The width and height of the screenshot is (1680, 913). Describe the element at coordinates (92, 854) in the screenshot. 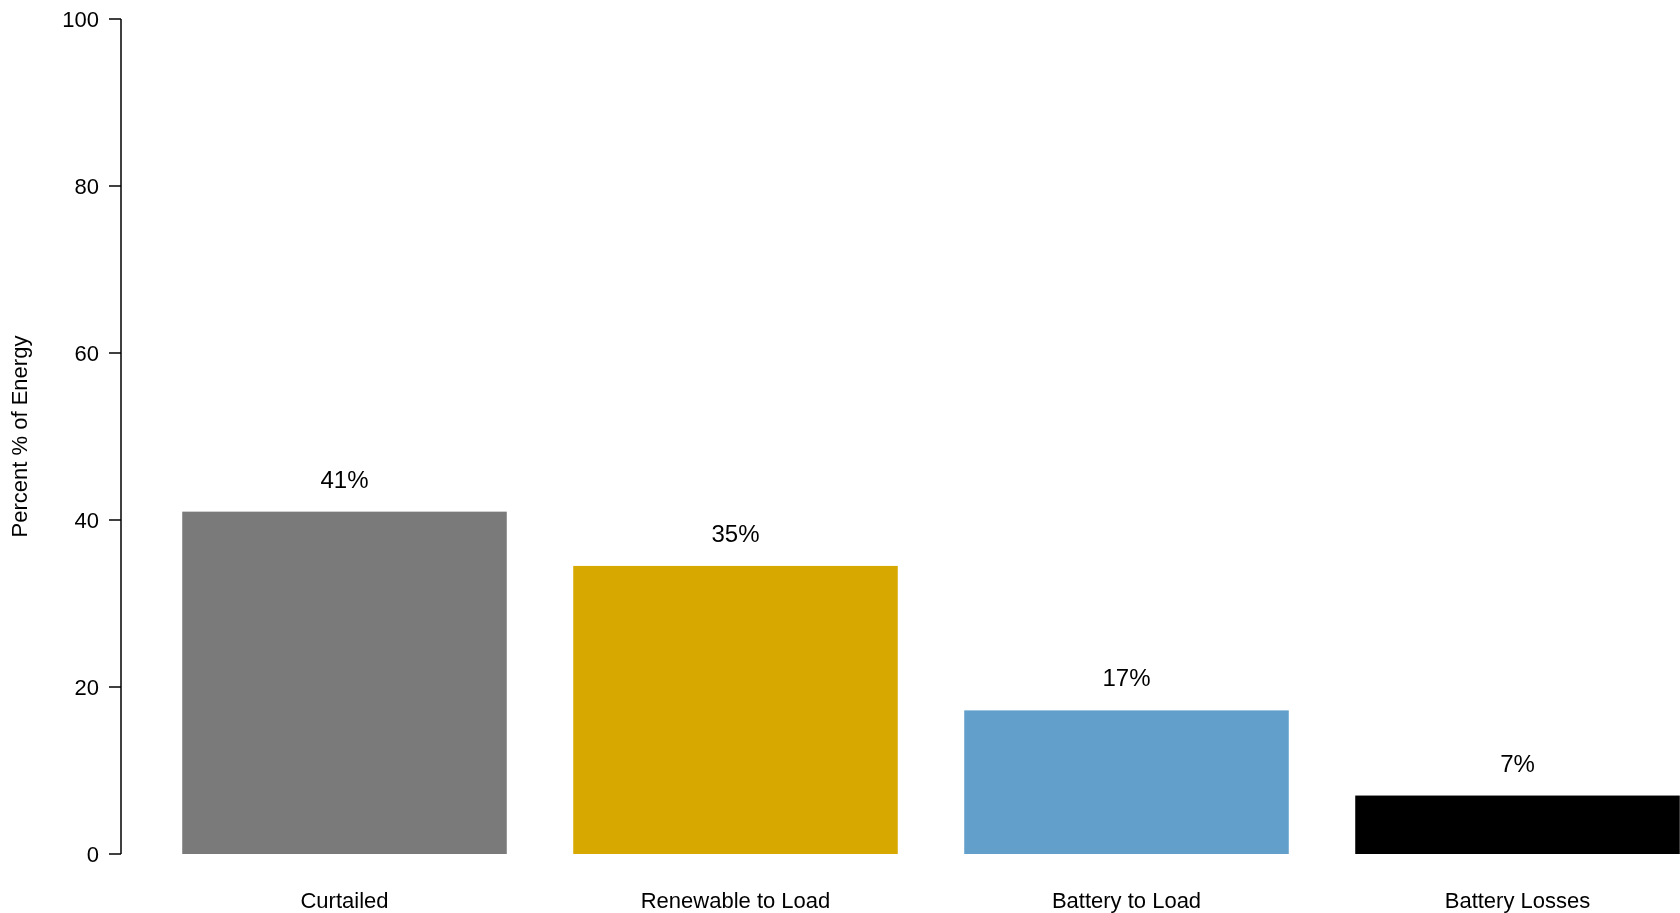

I see `y-tick-label: 0` at that location.